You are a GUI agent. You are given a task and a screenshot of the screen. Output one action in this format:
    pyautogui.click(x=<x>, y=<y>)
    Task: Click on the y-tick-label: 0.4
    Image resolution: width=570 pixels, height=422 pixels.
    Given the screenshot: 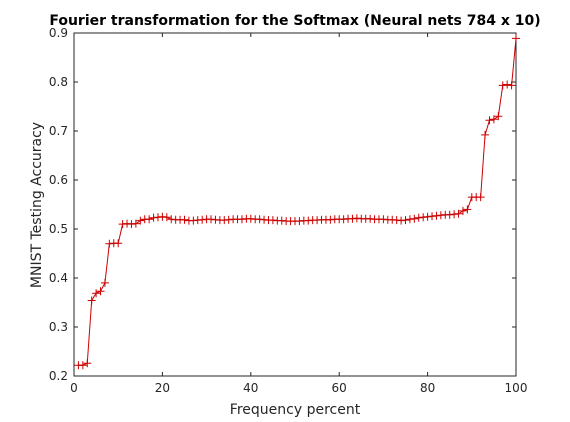 What is the action you would take?
    pyautogui.click(x=58, y=278)
    